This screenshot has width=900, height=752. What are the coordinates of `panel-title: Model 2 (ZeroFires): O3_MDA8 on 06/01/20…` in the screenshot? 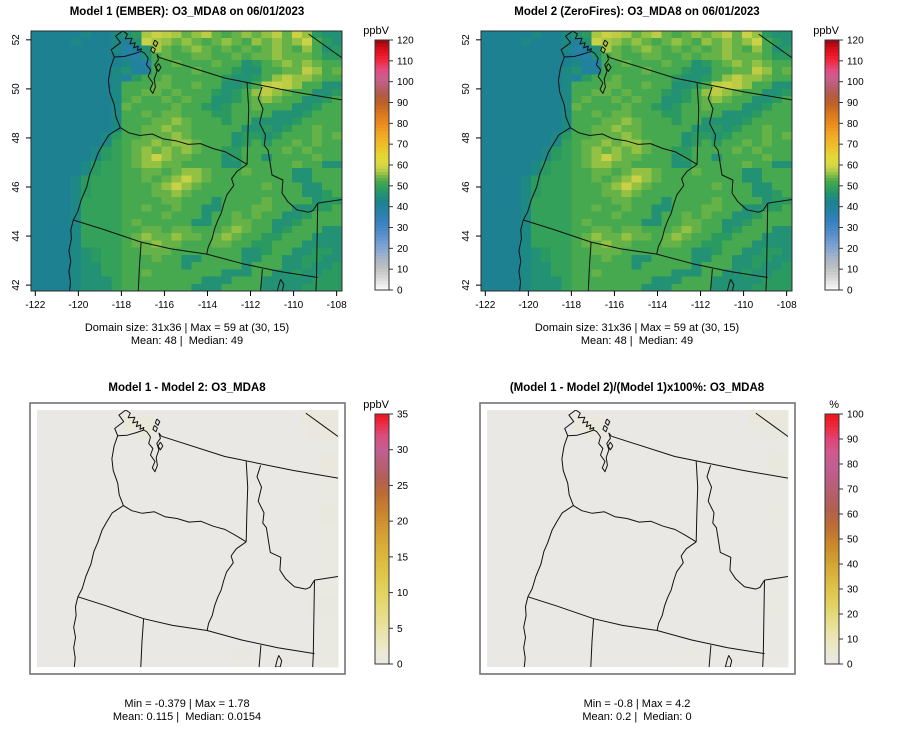 It's located at (637, 12).